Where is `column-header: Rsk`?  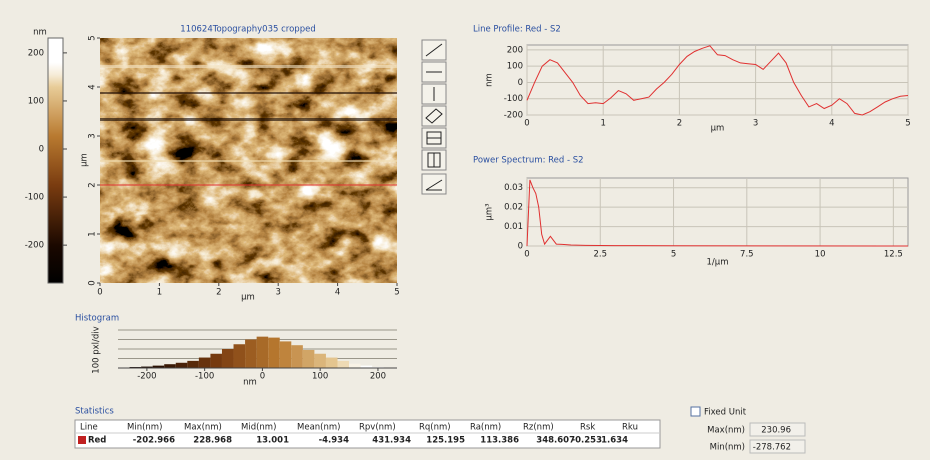 column-header: Rsk is located at coordinates (587, 428).